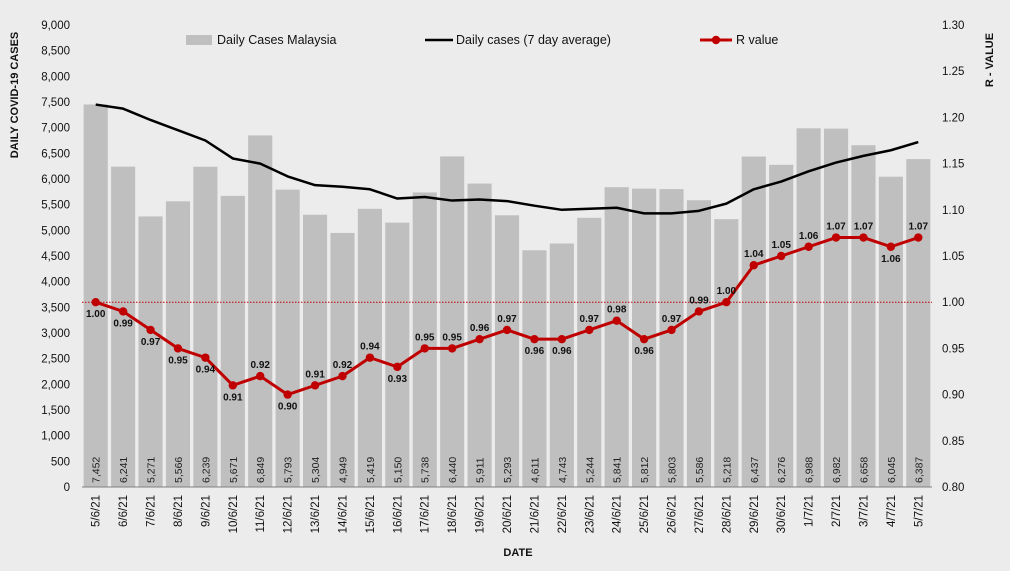 The height and width of the screenshot is (571, 1010). Describe the element at coordinates (864, 511) in the screenshot. I see `x-tick-label: 3/7/21` at that location.